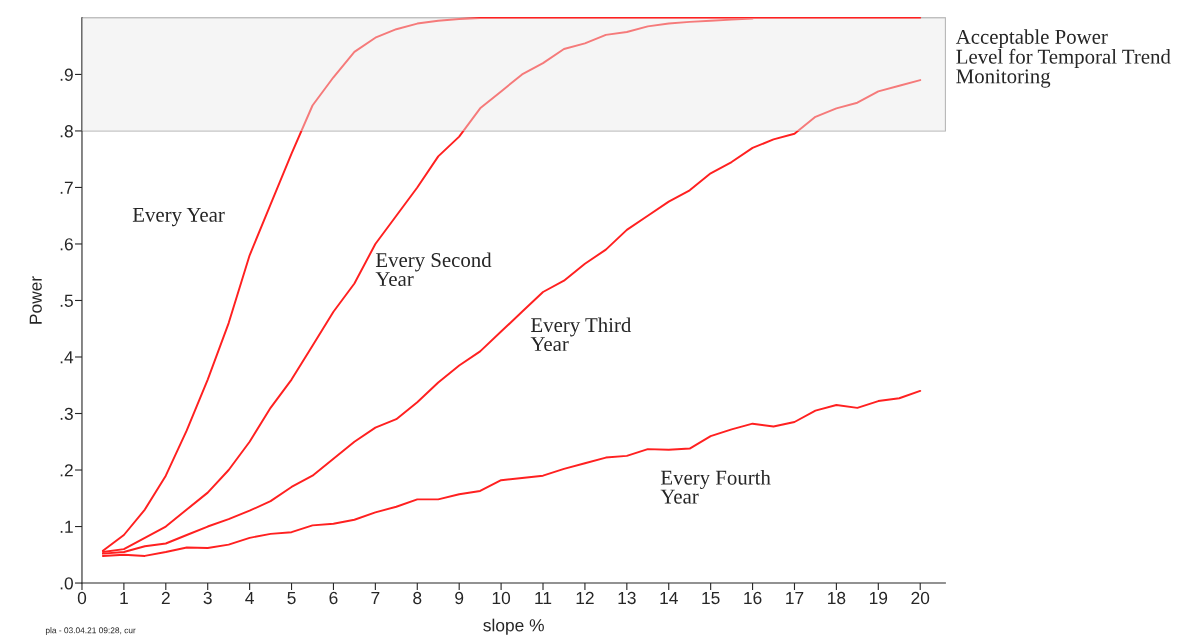  Describe the element at coordinates (715, 487) in the screenshot. I see `series-label: Every Fourth Year` at that location.